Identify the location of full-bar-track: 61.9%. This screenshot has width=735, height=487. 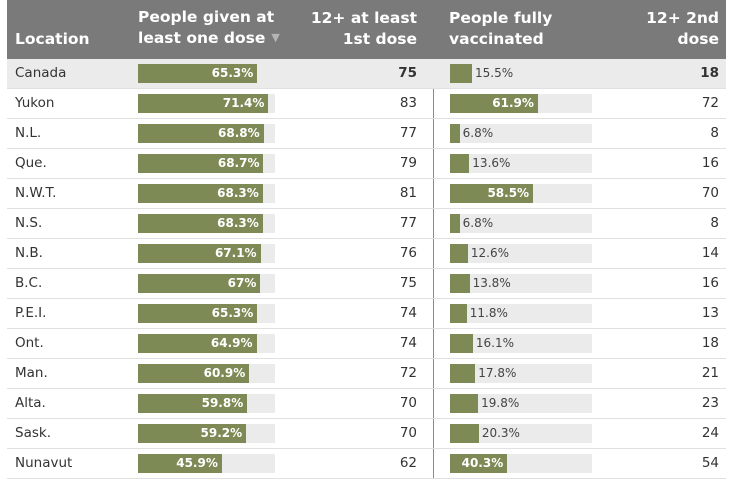
(521, 103).